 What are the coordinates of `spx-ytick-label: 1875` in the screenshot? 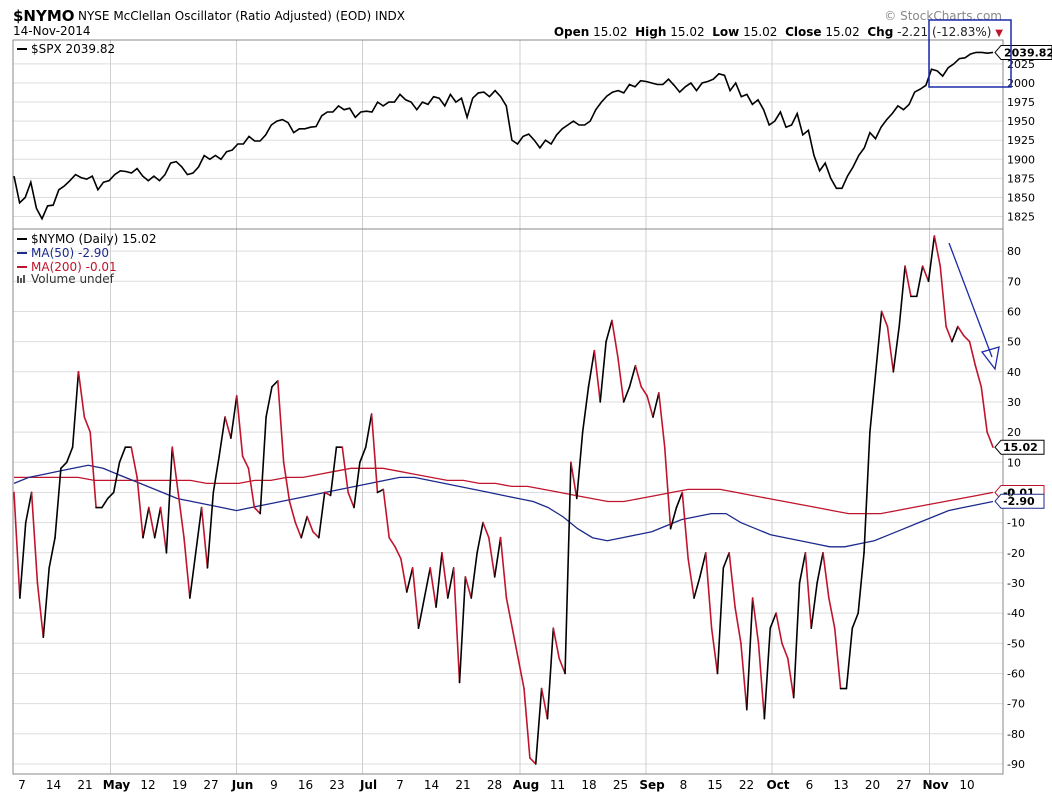 It's located at (1021, 178).